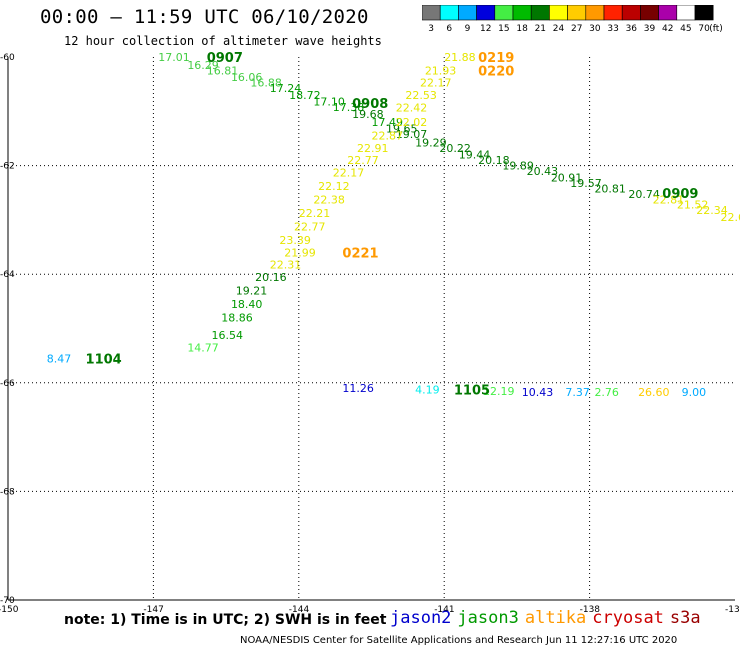 Image resolution: width=740 pixels, height=650 pixels. I want to click on pass-time-label: 0909, so click(680, 194).